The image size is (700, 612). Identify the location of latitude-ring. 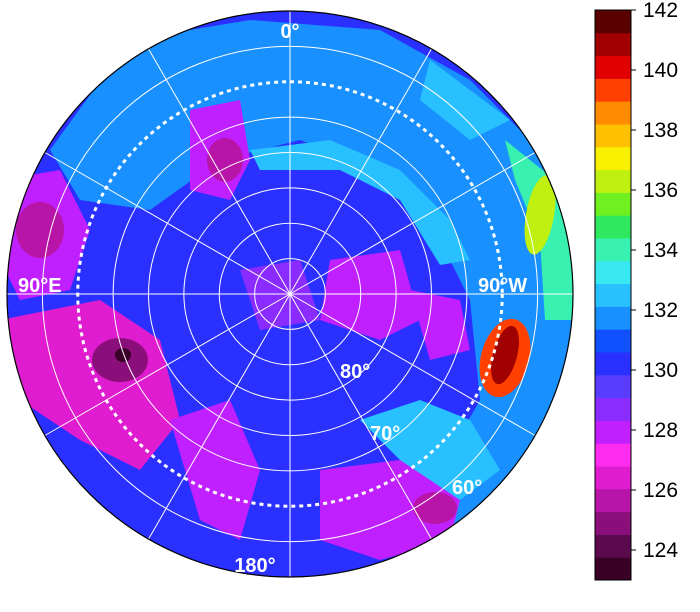
(290, 294).